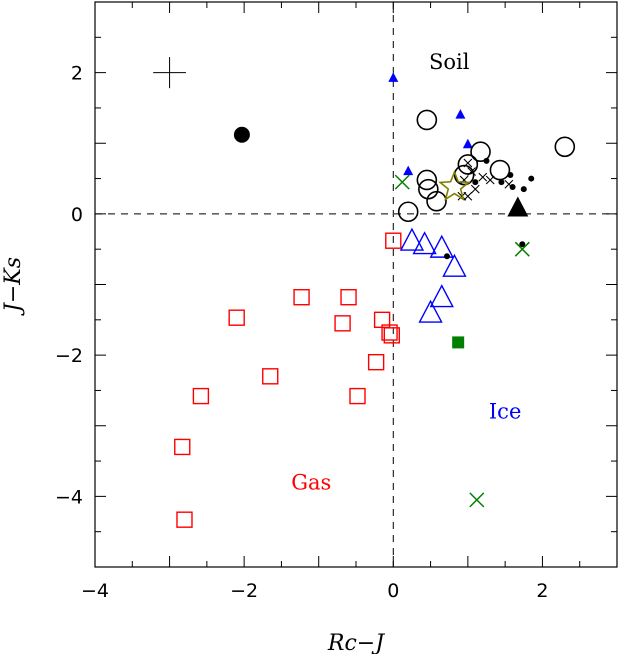  I want to click on series-open-star, so click(454, 185).